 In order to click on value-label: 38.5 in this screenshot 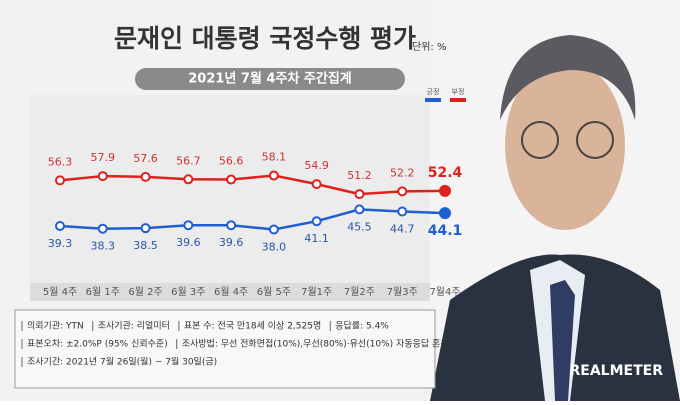, I will do `click(145, 245)`.